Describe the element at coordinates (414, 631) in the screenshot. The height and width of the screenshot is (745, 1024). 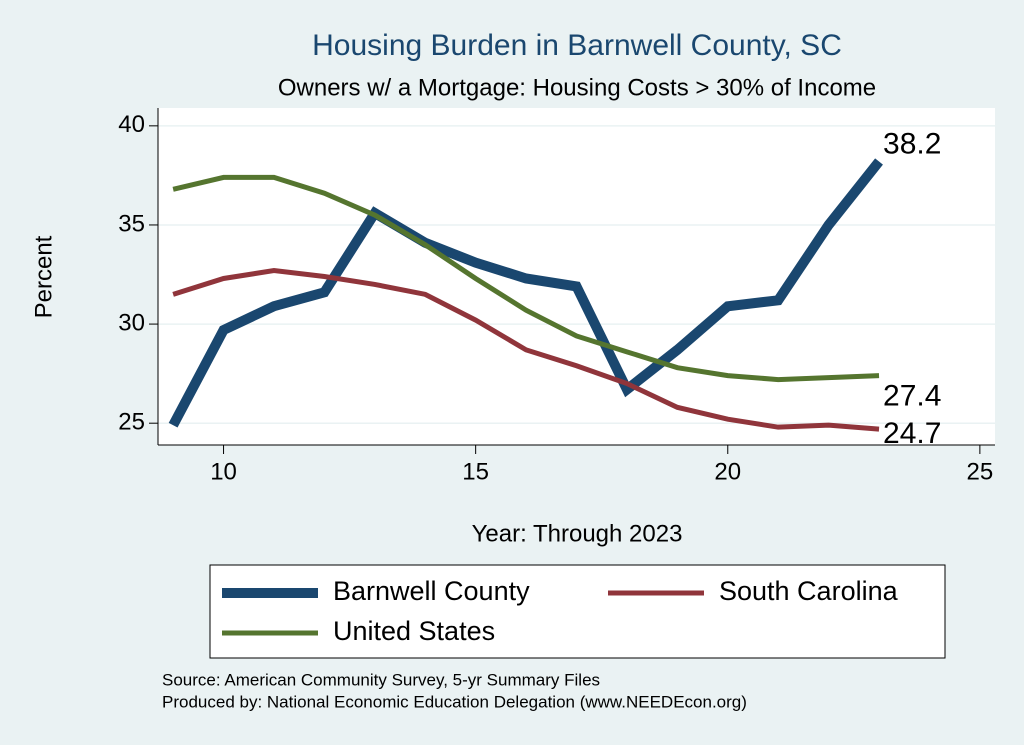
I see `legend-label: United States` at that location.